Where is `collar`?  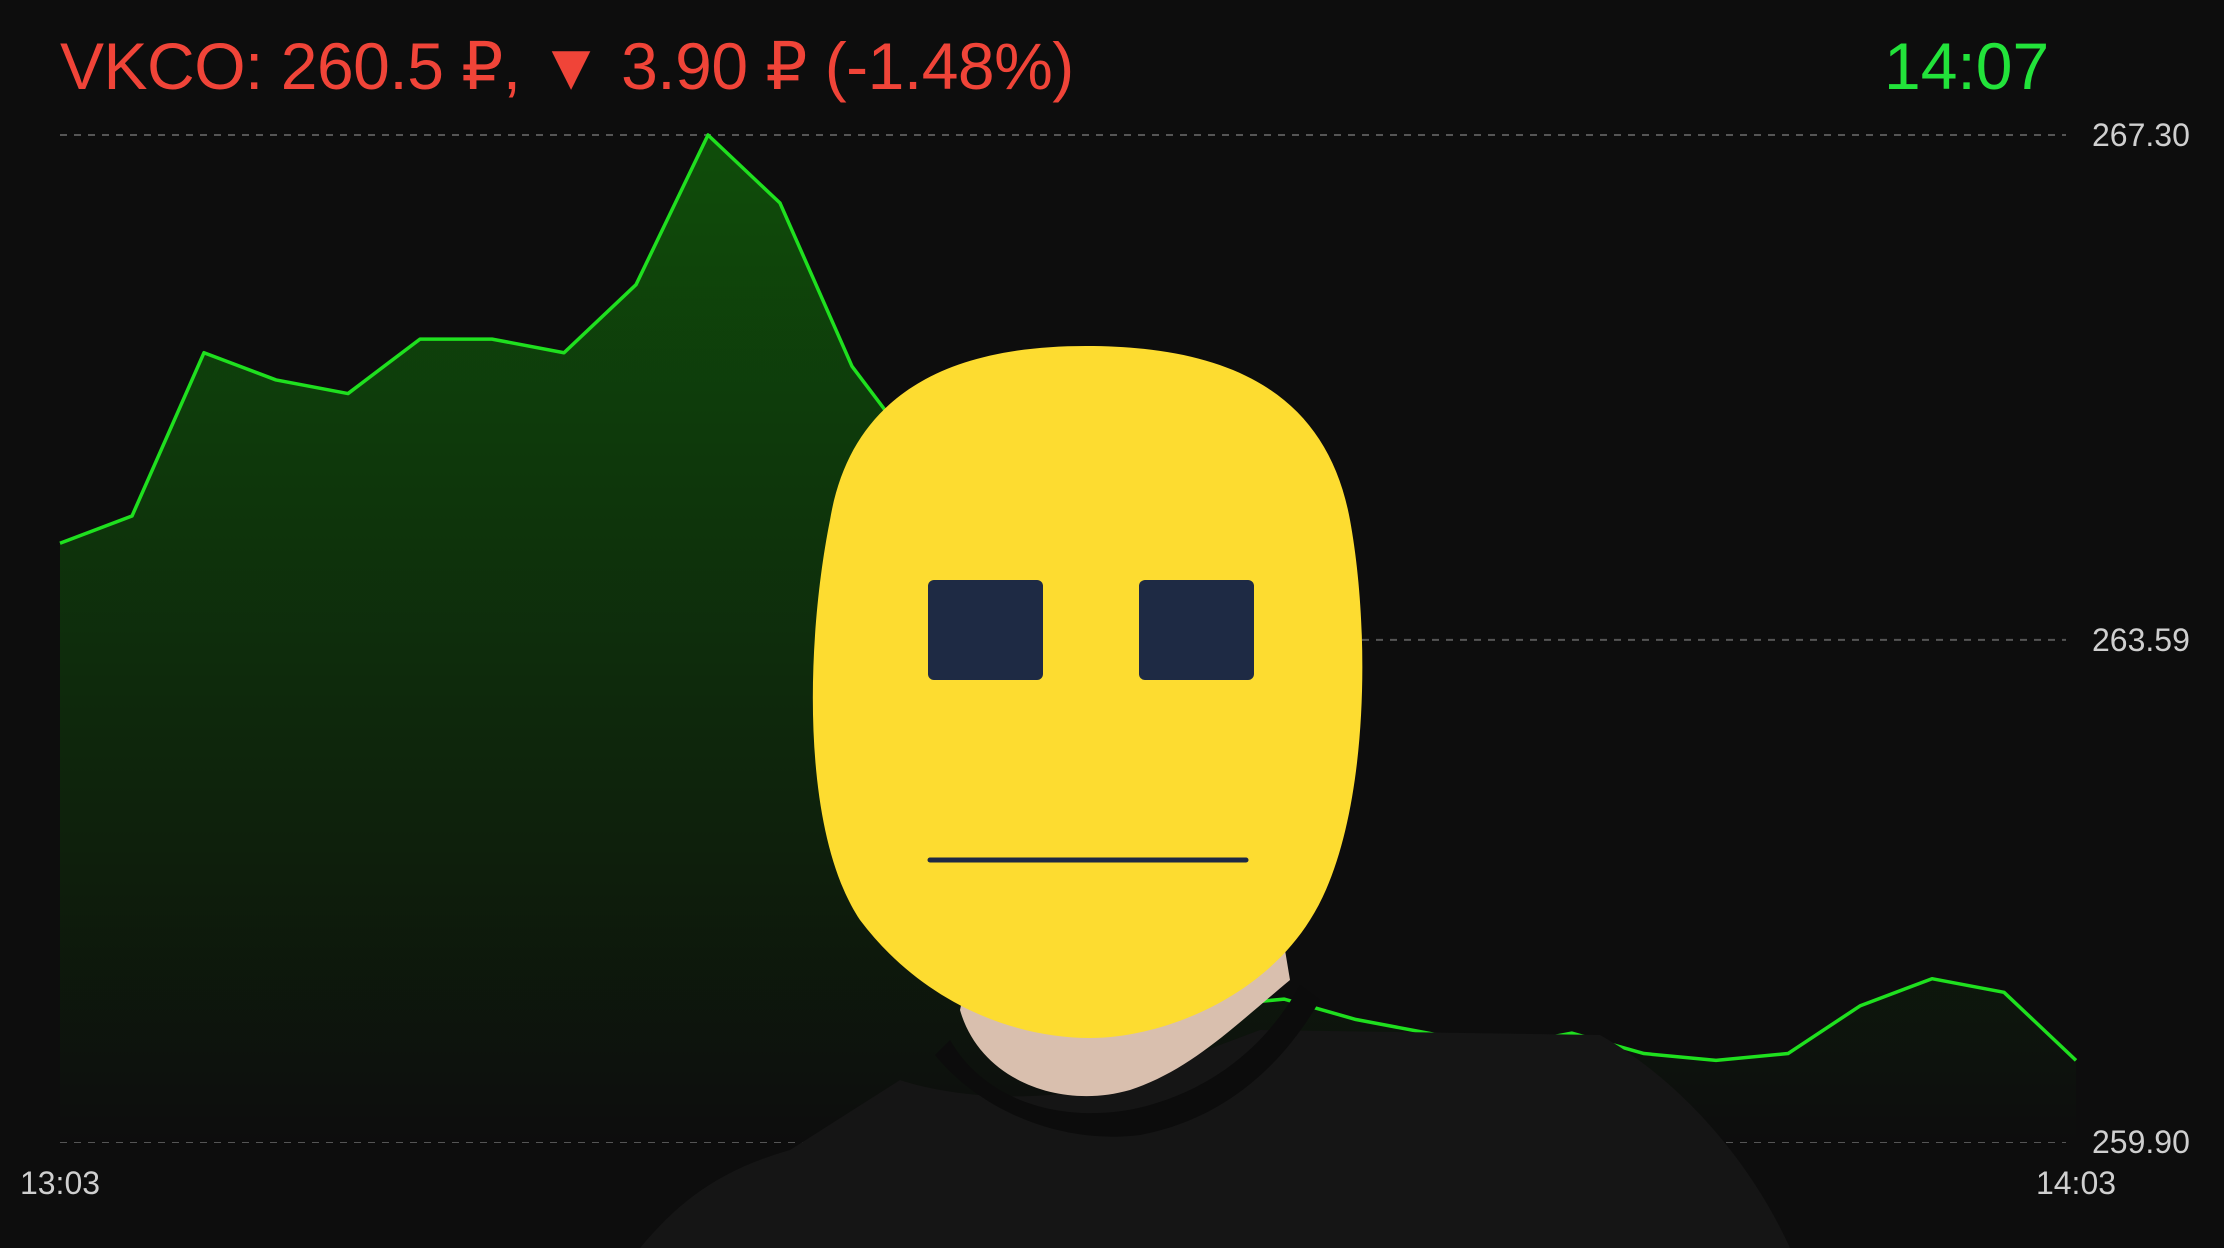 collar is located at coordinates (1127, 1061).